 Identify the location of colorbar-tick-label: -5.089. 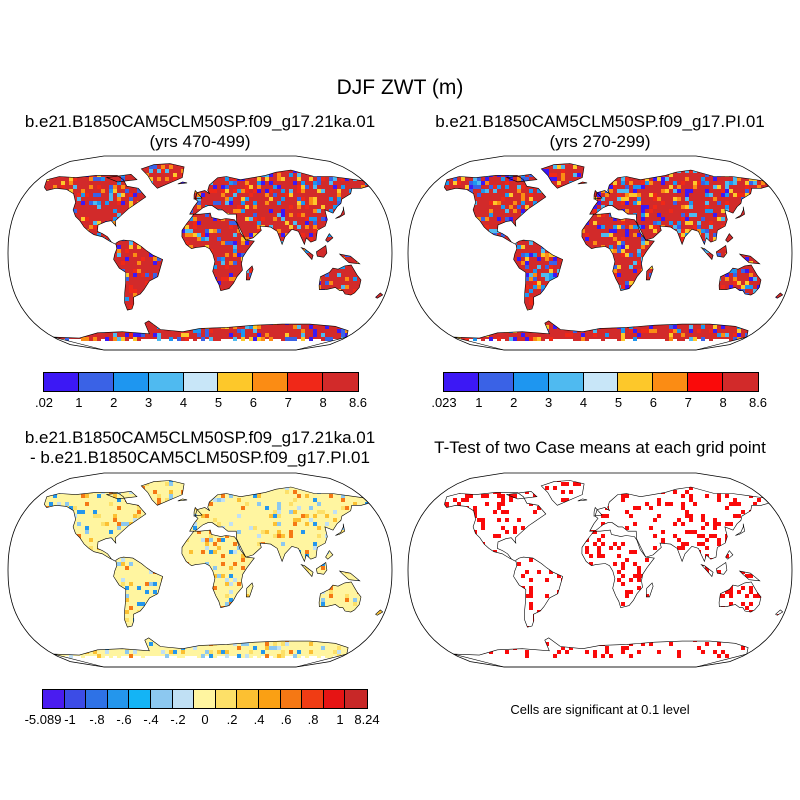
(43, 719).